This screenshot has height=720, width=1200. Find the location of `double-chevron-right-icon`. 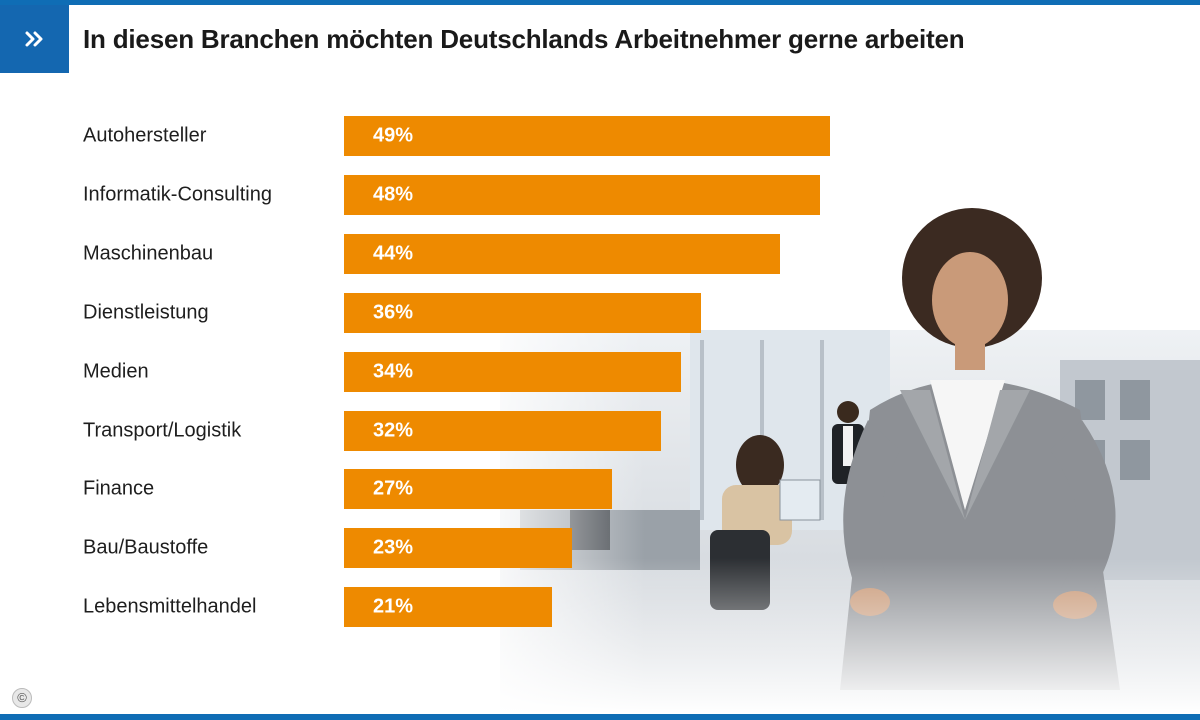

double-chevron-right-icon is located at coordinates (33, 39).